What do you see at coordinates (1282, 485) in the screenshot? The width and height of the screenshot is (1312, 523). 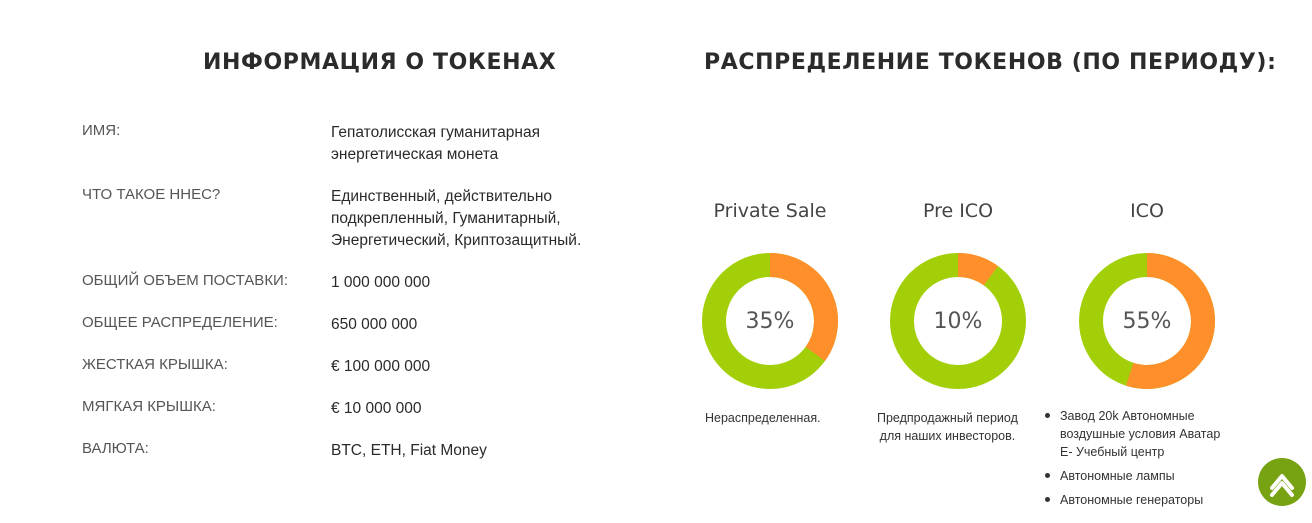 I see `chevron-up-icon` at bounding box center [1282, 485].